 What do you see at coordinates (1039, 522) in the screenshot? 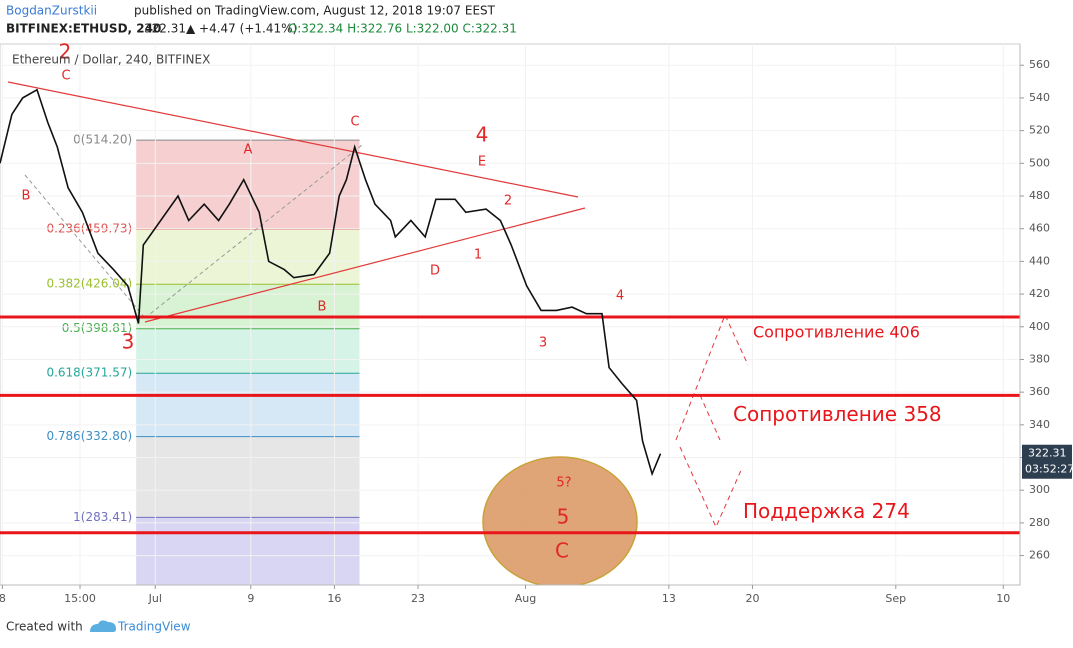
I see `y-tick-label: 280` at bounding box center [1039, 522].